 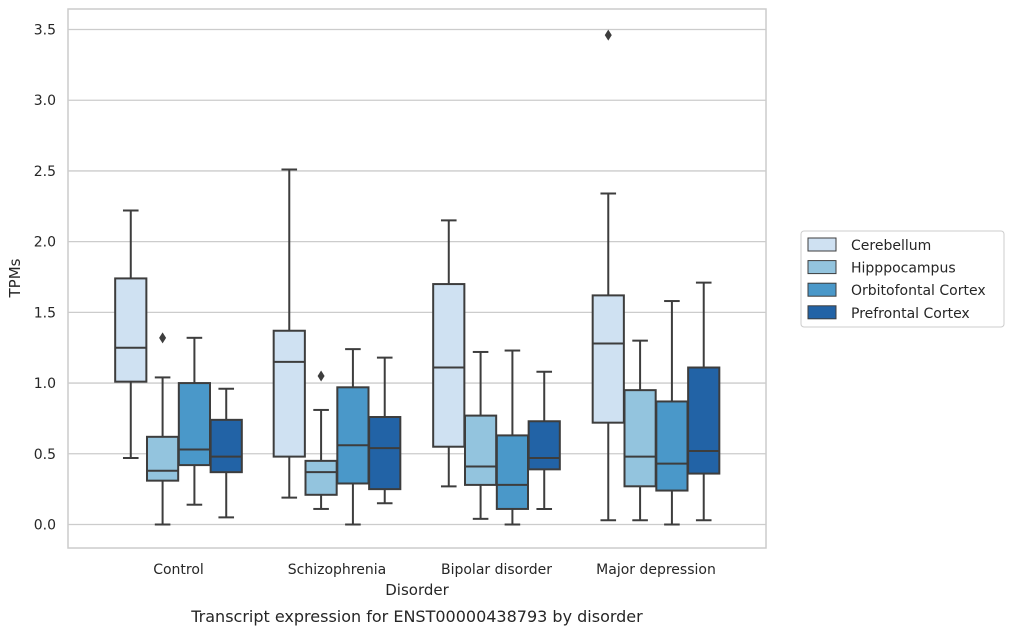 I want to click on y-tick-label: 0.0, so click(x=45, y=526).